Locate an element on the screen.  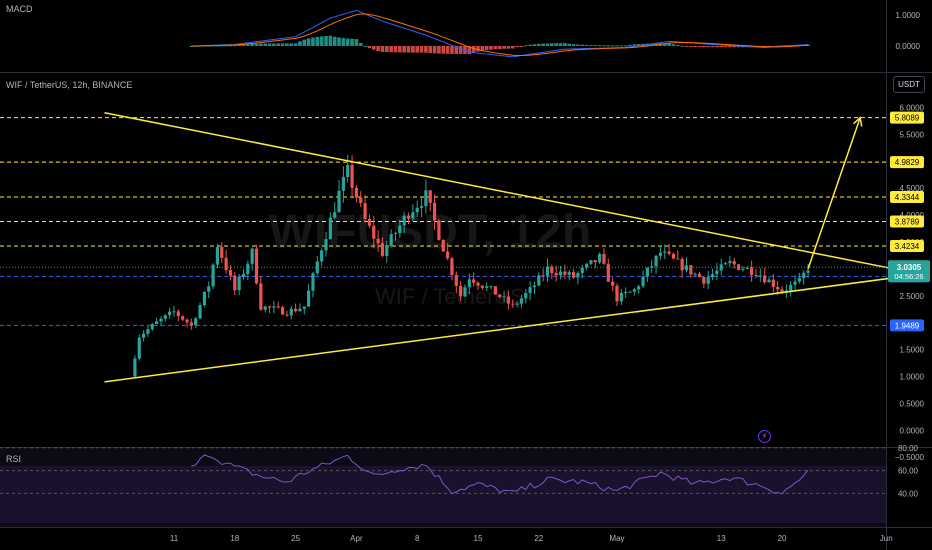
time-label: 22 is located at coordinates (538, 538).